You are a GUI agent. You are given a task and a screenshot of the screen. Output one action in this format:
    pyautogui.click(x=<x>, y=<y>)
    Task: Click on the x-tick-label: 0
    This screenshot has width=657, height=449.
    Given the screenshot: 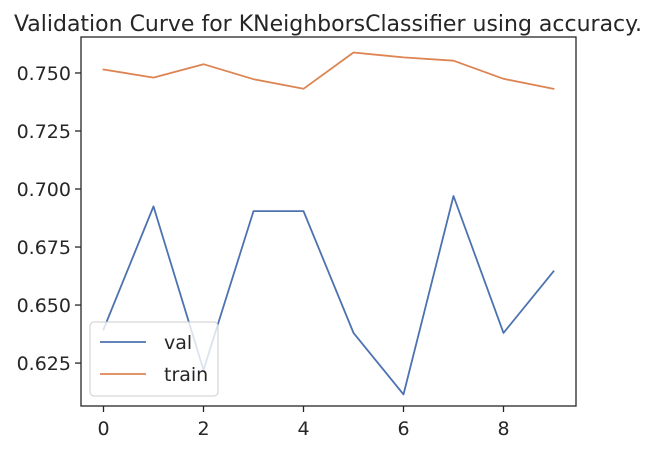 What is the action you would take?
    pyautogui.click(x=103, y=429)
    